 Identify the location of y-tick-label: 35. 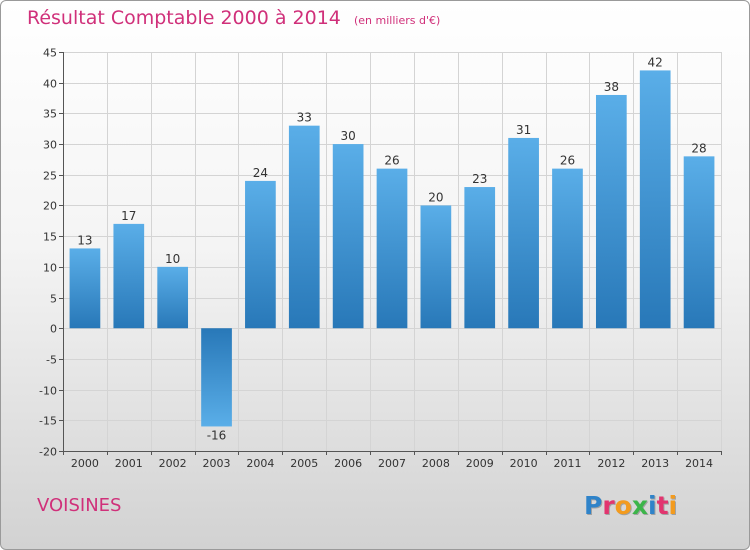
(50, 114).